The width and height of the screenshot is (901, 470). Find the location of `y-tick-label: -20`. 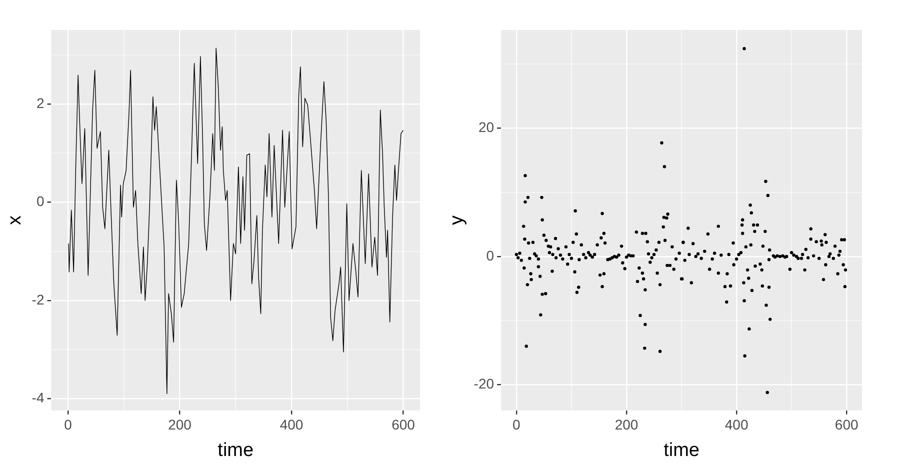

y-tick-label: -20 is located at coordinates (484, 384).